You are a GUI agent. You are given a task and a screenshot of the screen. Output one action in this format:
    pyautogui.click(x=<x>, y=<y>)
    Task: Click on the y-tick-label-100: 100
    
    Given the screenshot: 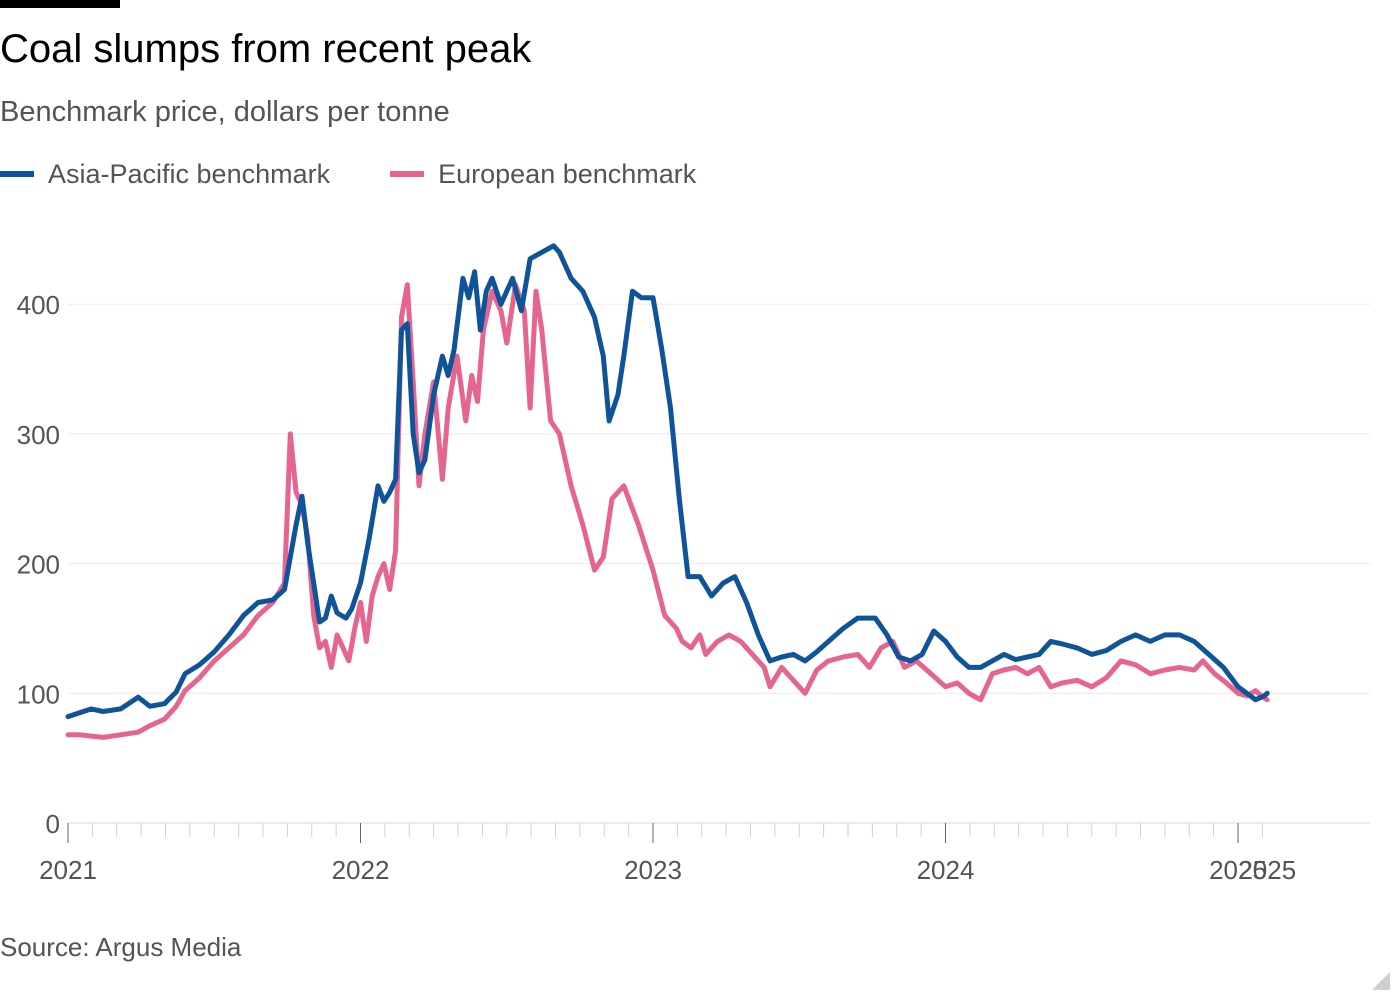 What is the action you would take?
    pyautogui.click(x=38, y=694)
    